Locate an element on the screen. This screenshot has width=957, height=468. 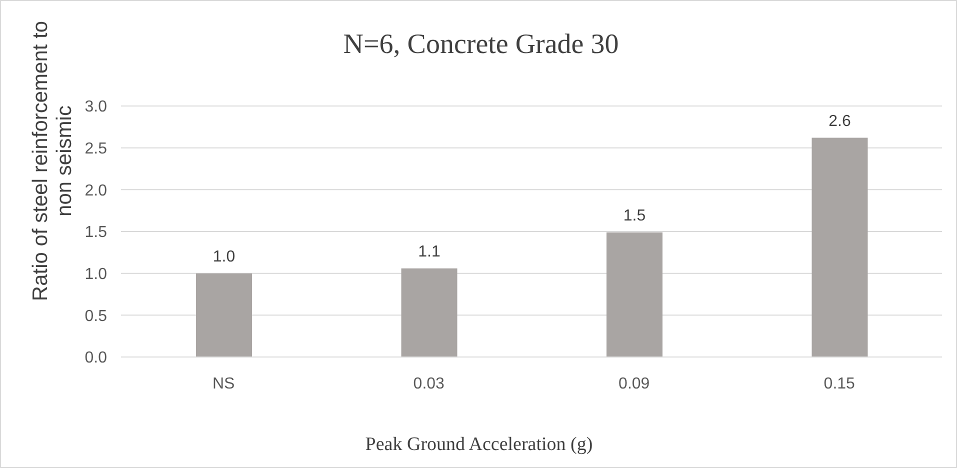
data-label: 1.1 is located at coordinates (429, 251).